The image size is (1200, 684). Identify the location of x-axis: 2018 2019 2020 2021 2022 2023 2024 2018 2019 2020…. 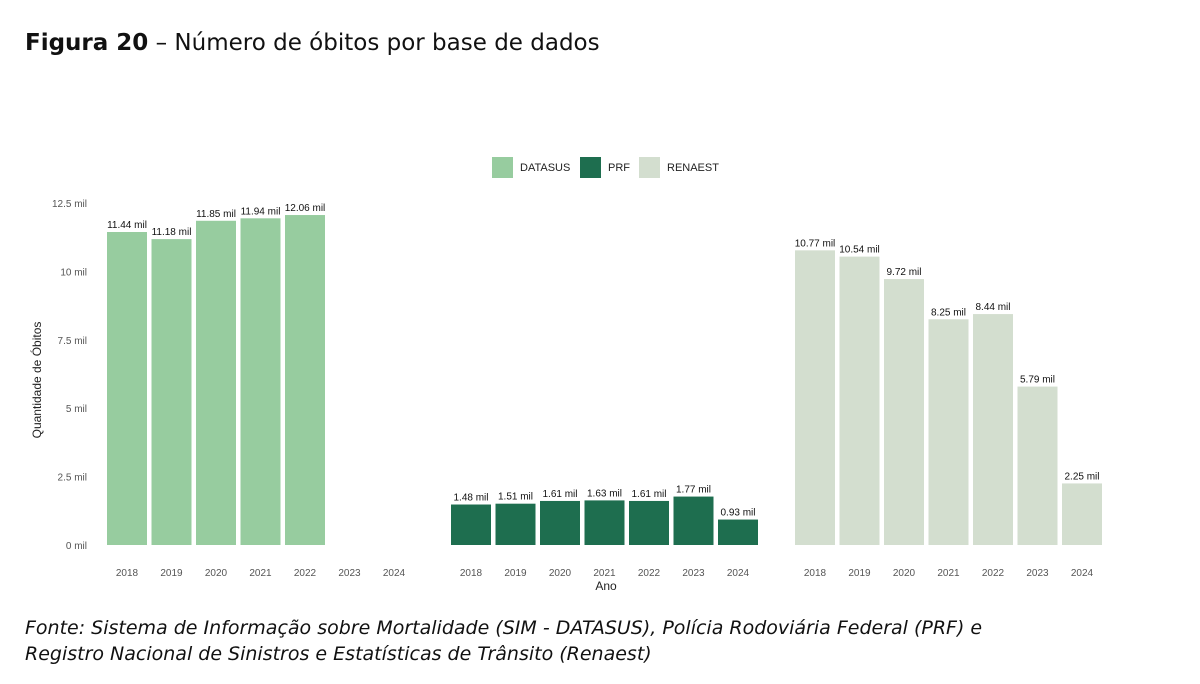
(605, 573).